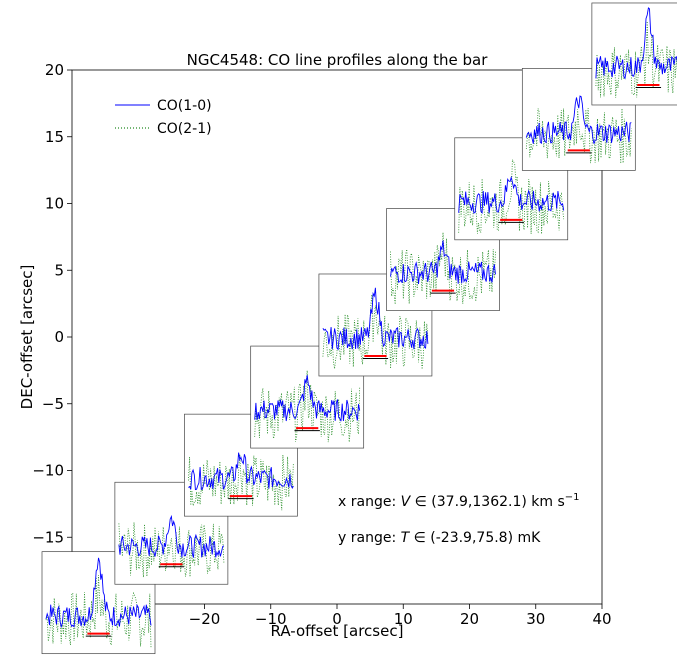 This screenshot has width=677, height=664. Describe the element at coordinates (337, 619) in the screenshot. I see `x-tick-label: 0` at that location.